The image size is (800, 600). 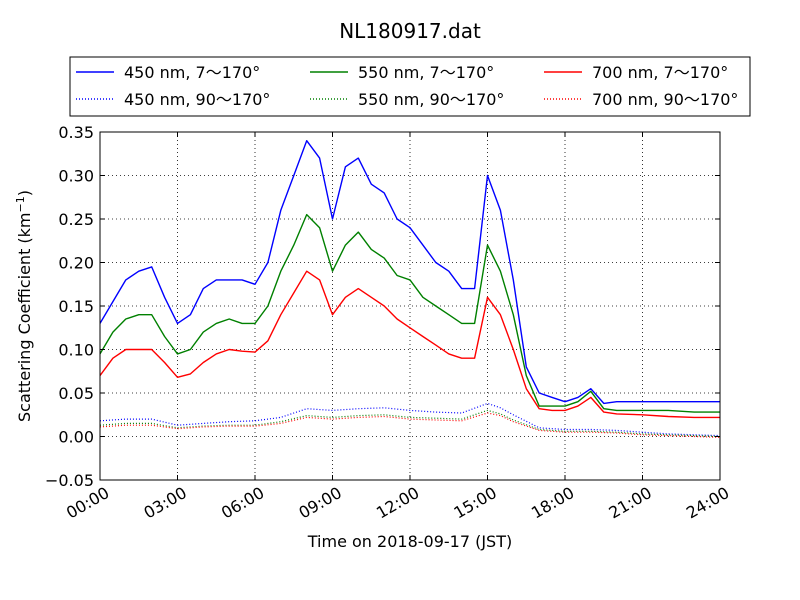 I want to click on y-axis-label: Scattering Coefficient (km−1), so click(x=24, y=306).